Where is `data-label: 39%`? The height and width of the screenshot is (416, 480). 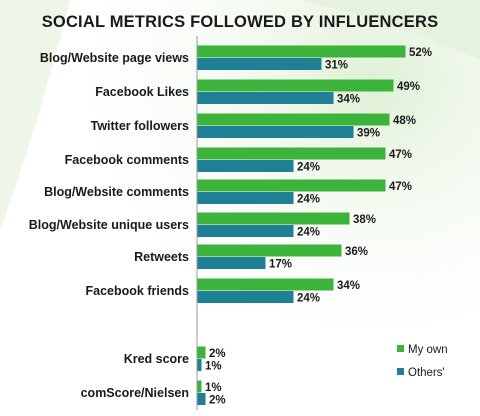
data-label: 39% is located at coordinates (368, 134).